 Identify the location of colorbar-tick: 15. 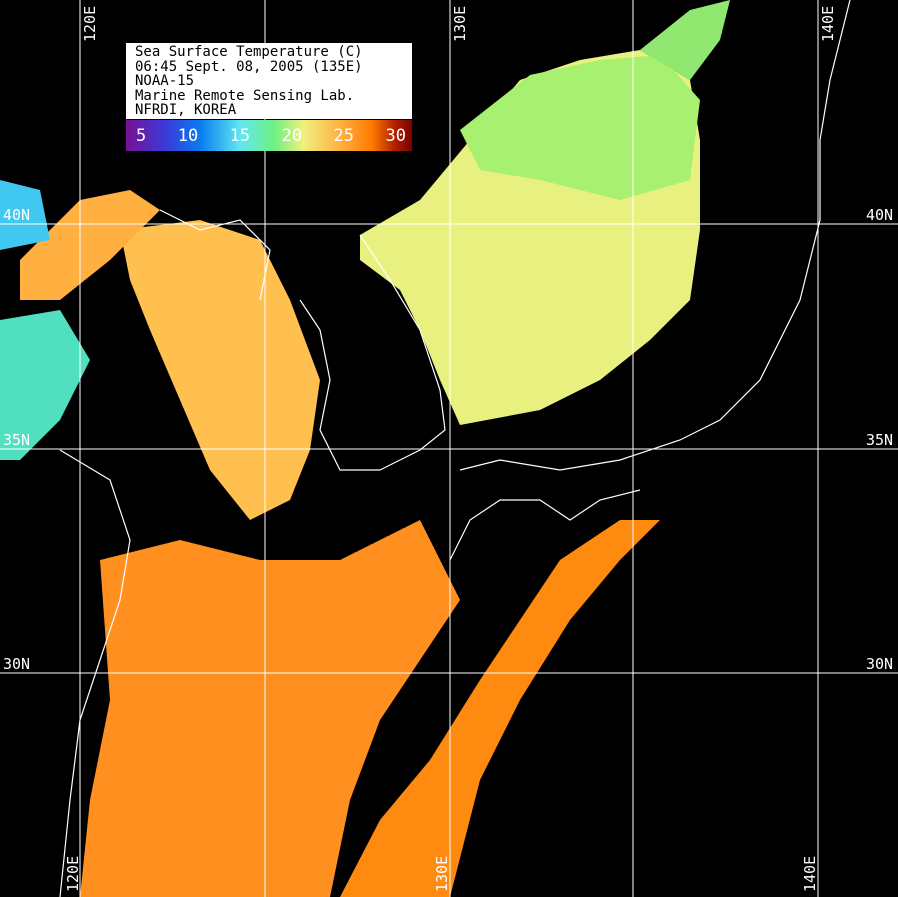
(240, 135).